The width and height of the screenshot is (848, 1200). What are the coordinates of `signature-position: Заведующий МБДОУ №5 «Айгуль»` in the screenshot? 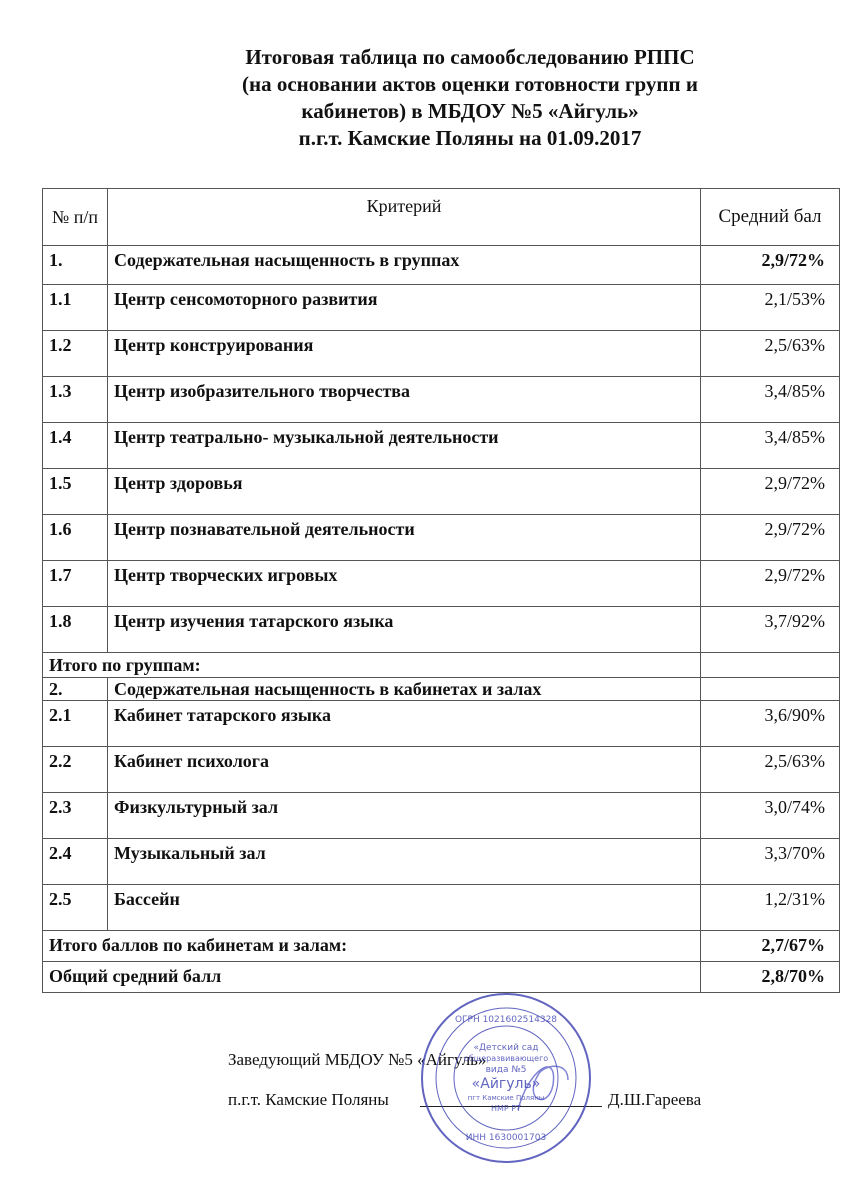 It's located at (357, 1059).